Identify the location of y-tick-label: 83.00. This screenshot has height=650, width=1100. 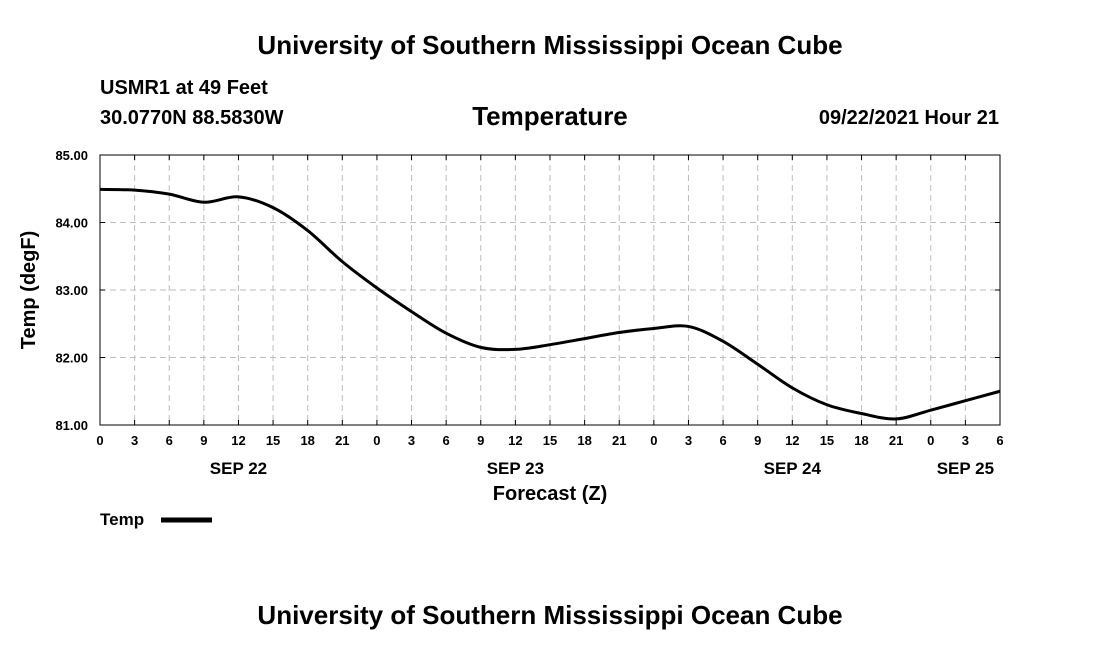
(71, 290).